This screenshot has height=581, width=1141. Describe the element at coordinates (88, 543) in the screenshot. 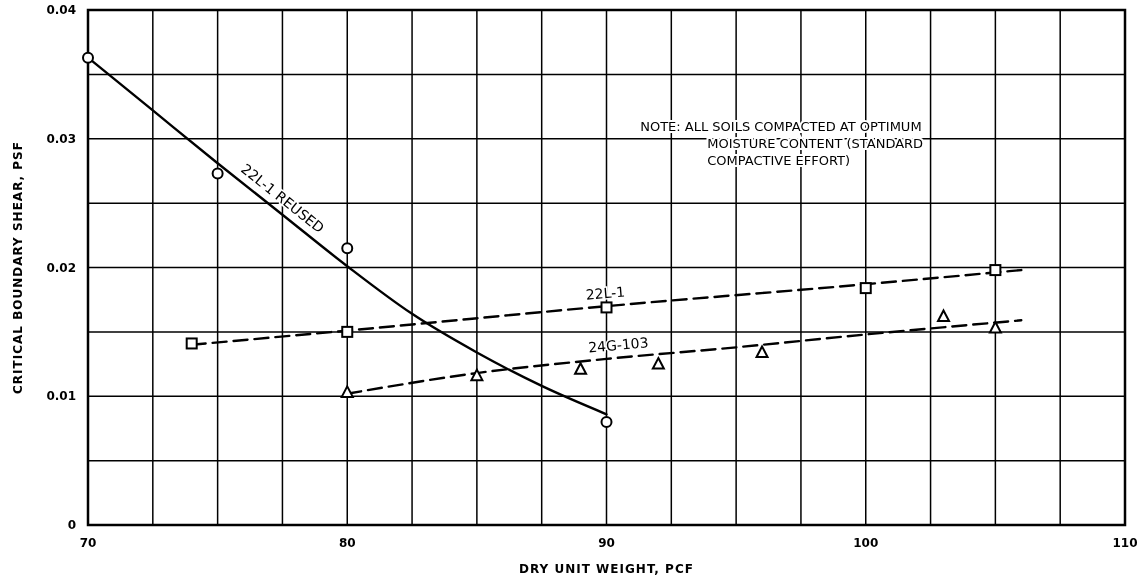

I see `x-tick-label: 70` at that location.